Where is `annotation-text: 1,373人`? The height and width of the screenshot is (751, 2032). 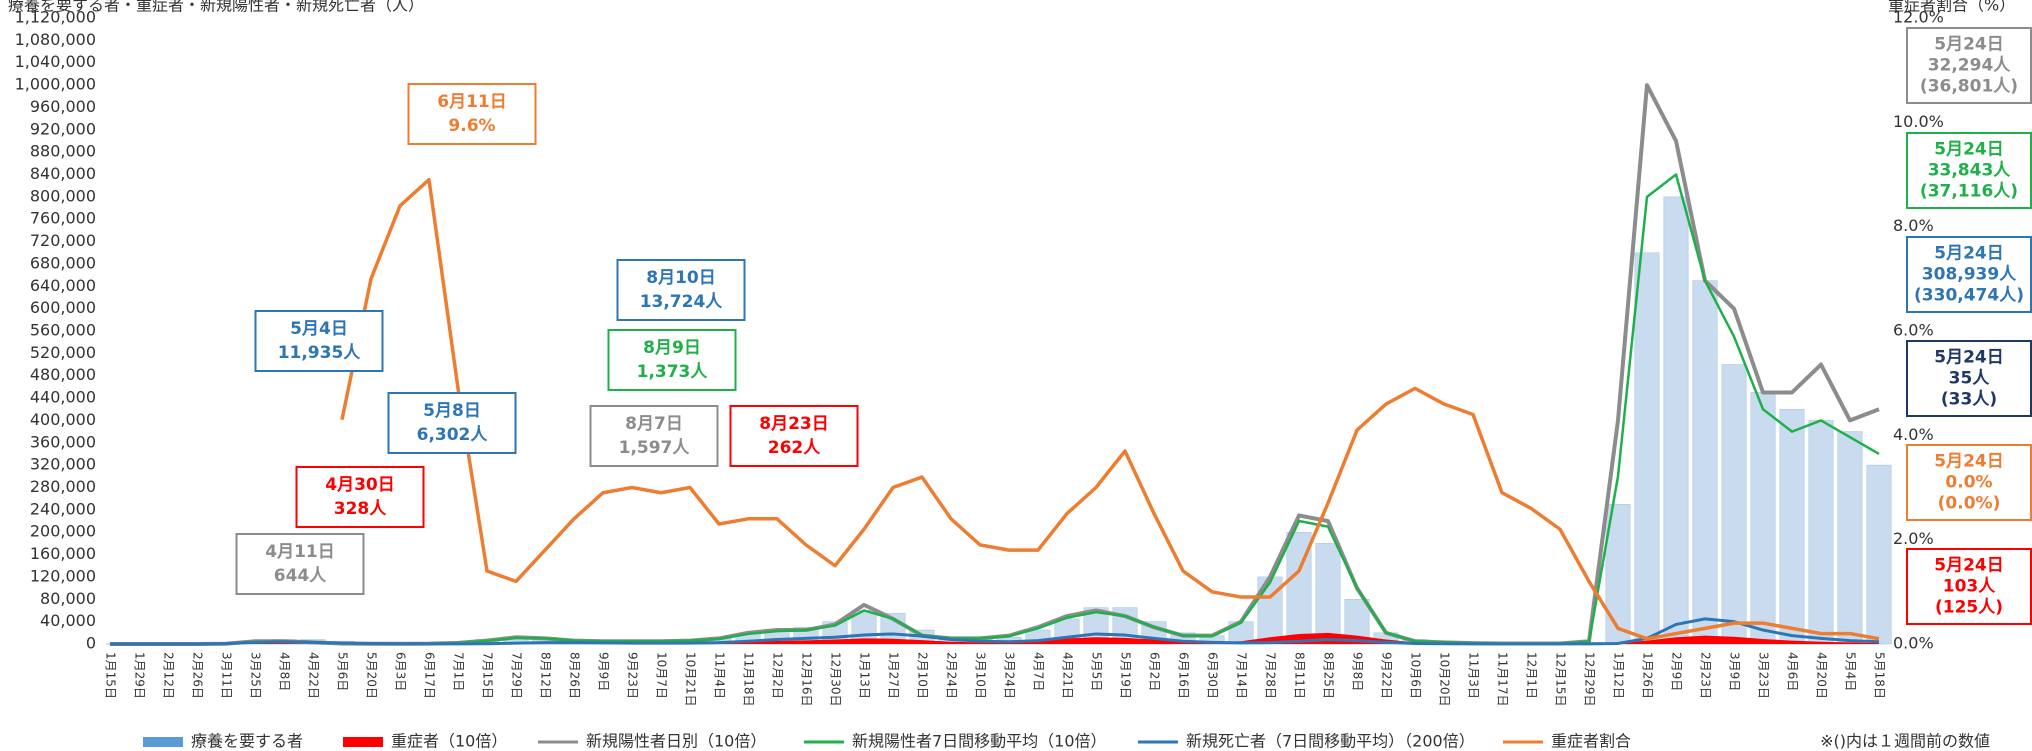 annotation-text: 1,373人 is located at coordinates (673, 372).